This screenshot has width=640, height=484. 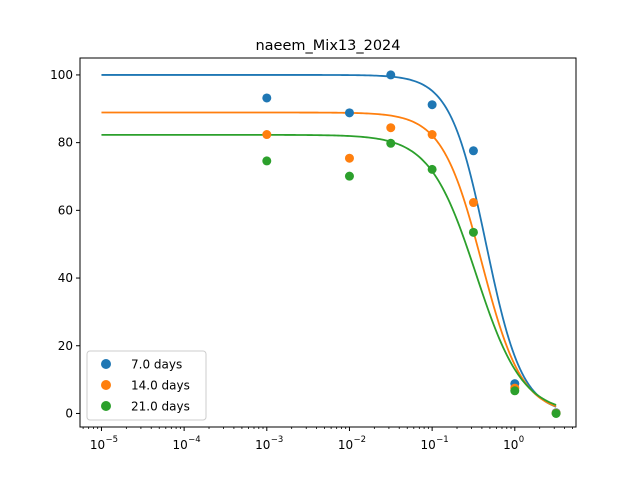 What do you see at coordinates (160, 407) in the screenshot?
I see `legend-label-series-3: 21.0 days` at bounding box center [160, 407].